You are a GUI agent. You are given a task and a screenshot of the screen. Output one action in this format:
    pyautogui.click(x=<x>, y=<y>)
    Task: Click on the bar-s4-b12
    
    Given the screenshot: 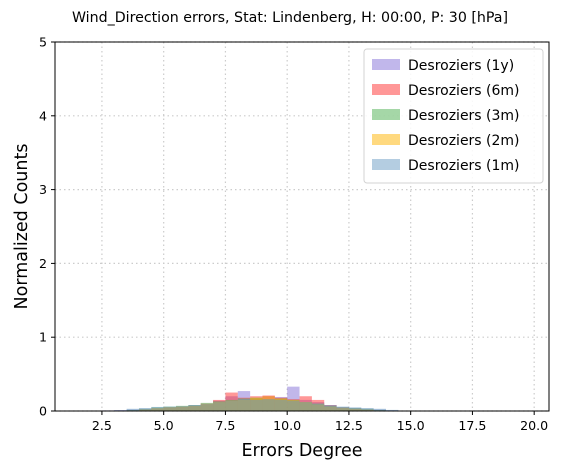 What is the action you would take?
    pyautogui.click(x=268, y=405)
    